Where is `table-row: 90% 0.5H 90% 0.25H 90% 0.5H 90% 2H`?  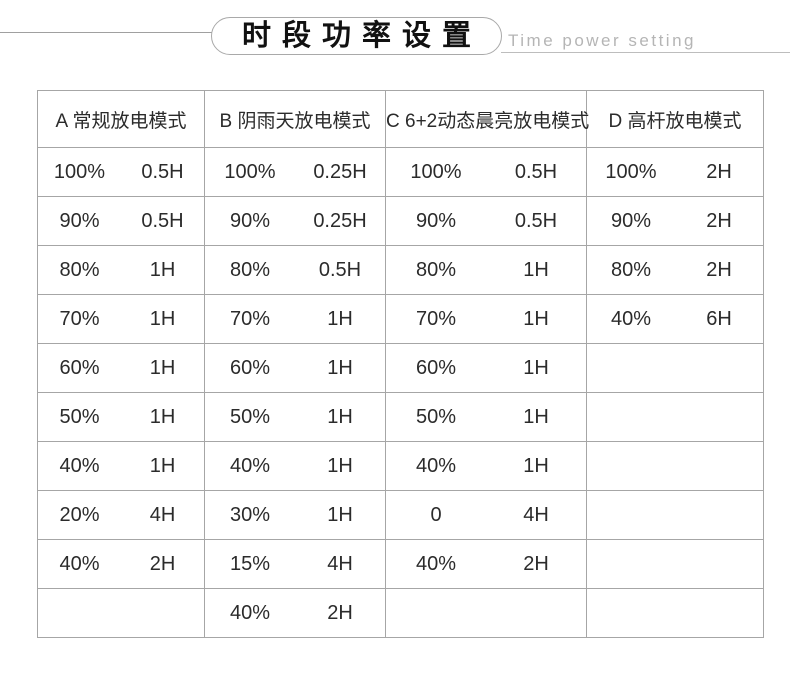
table-row: 90% 0.5H 90% 0.25H 90% 0.5H 90% 2H is located at coordinates (400, 221).